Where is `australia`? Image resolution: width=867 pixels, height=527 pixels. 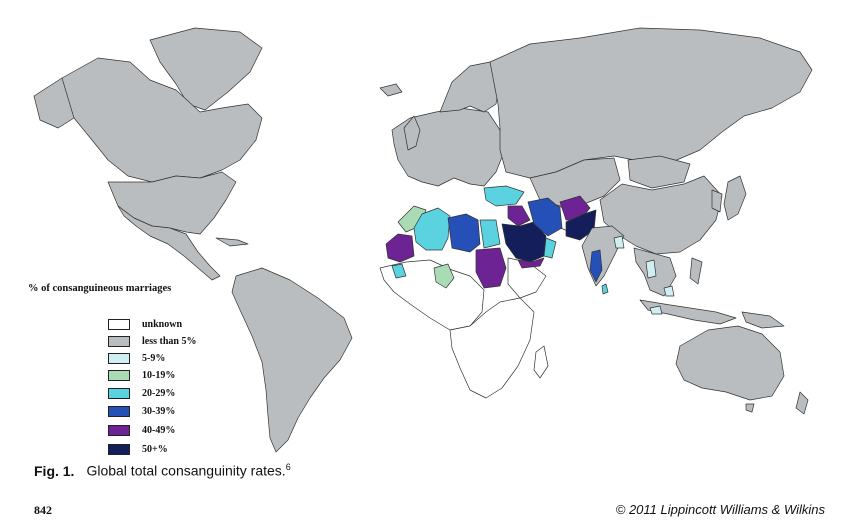
australia is located at coordinates (730, 363).